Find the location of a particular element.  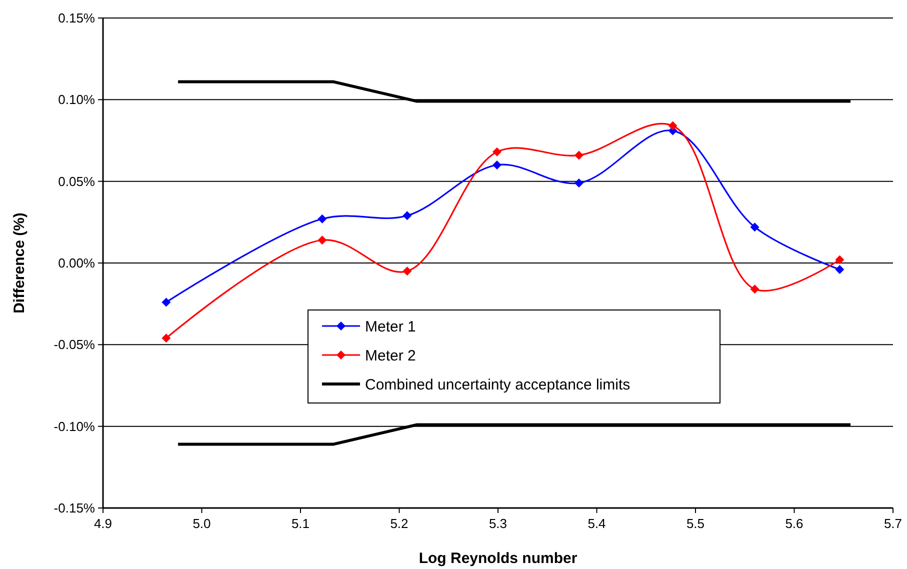

x-tick-label: 5.4 is located at coordinates (597, 523).